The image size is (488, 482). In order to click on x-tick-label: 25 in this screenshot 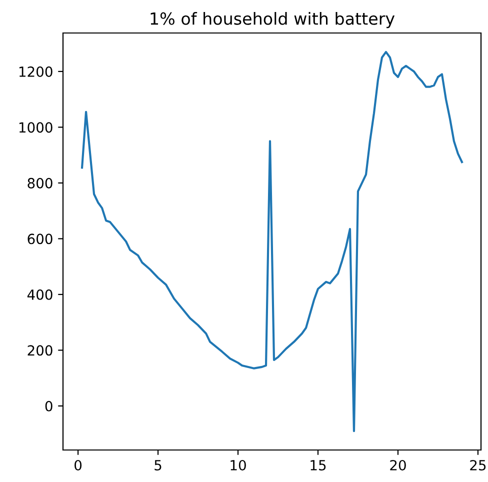, I will do `click(478, 465)`.